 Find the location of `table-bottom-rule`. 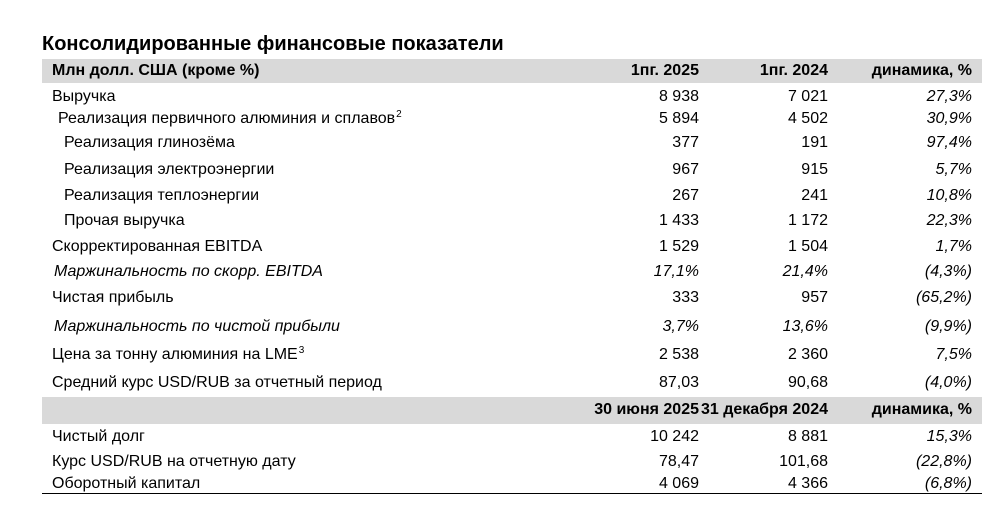

table-bottom-rule is located at coordinates (512, 493).